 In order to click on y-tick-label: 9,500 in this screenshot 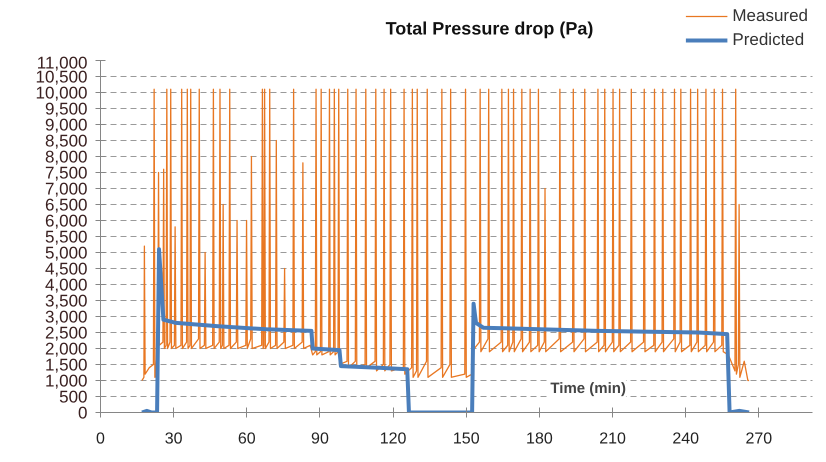, I will do `click(66, 109)`.